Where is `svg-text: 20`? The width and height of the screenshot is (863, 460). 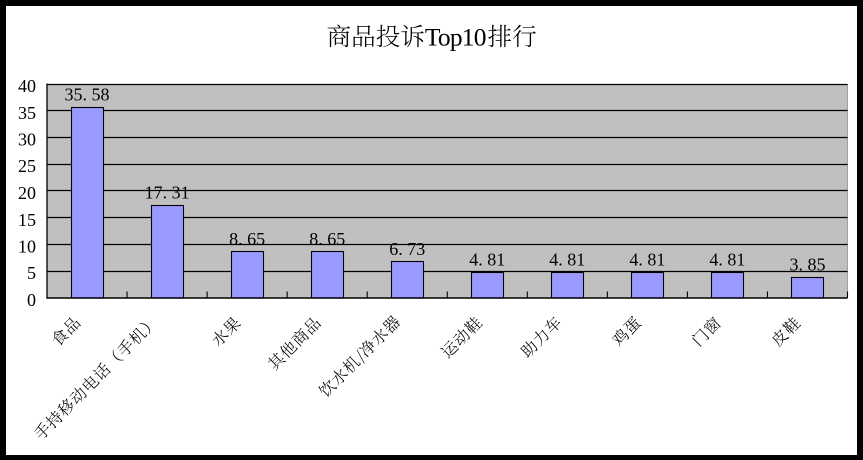 svg-text: 20 is located at coordinates (27, 193).